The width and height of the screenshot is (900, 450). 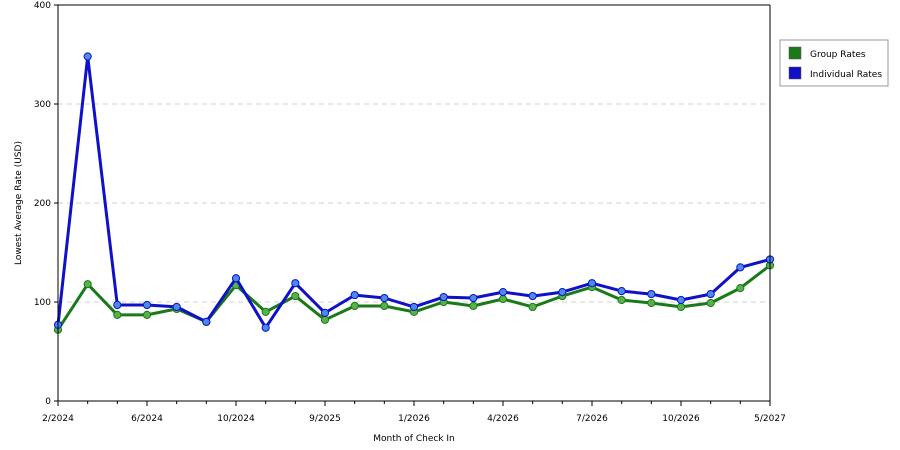 What do you see at coordinates (592, 419) in the screenshot?
I see `x-tick-label-6: 7/2026` at bounding box center [592, 419].